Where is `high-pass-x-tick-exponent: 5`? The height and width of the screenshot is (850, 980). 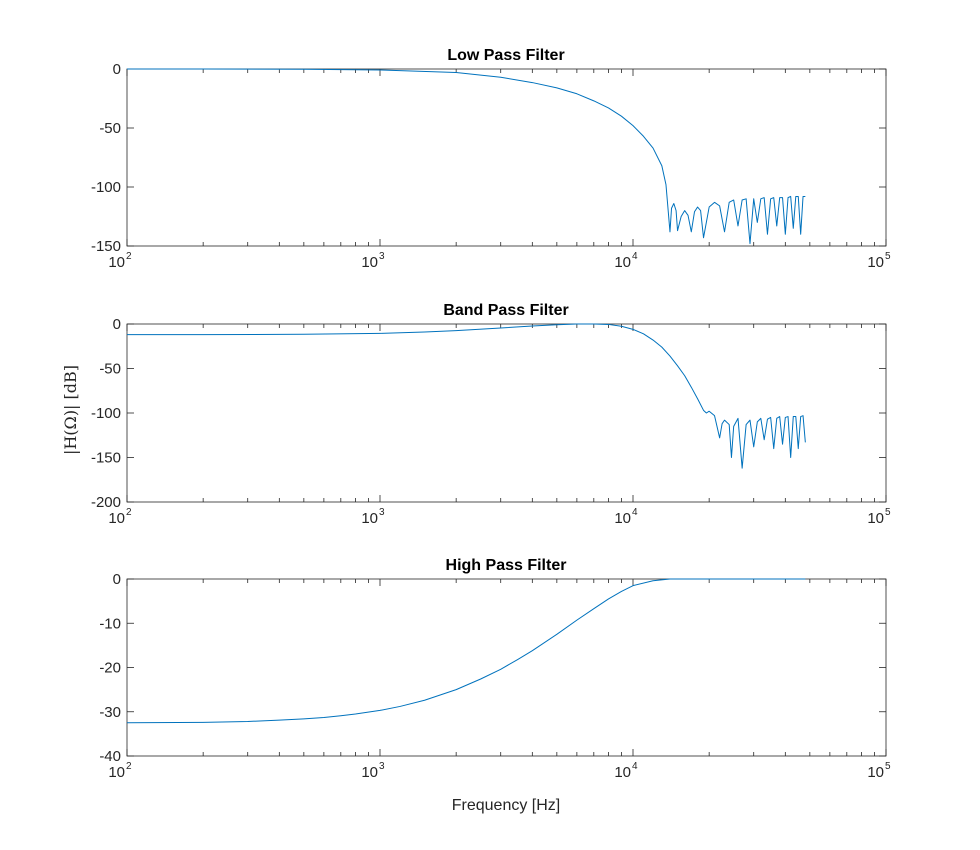
high-pass-x-tick-exponent: 5 is located at coordinates (888, 766).